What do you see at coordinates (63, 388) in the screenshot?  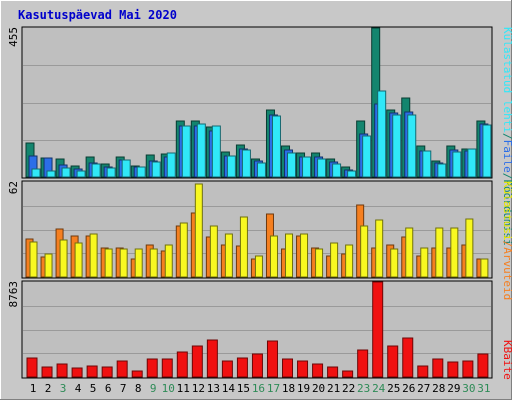 I see `x-tick-label: 3` at bounding box center [63, 388].